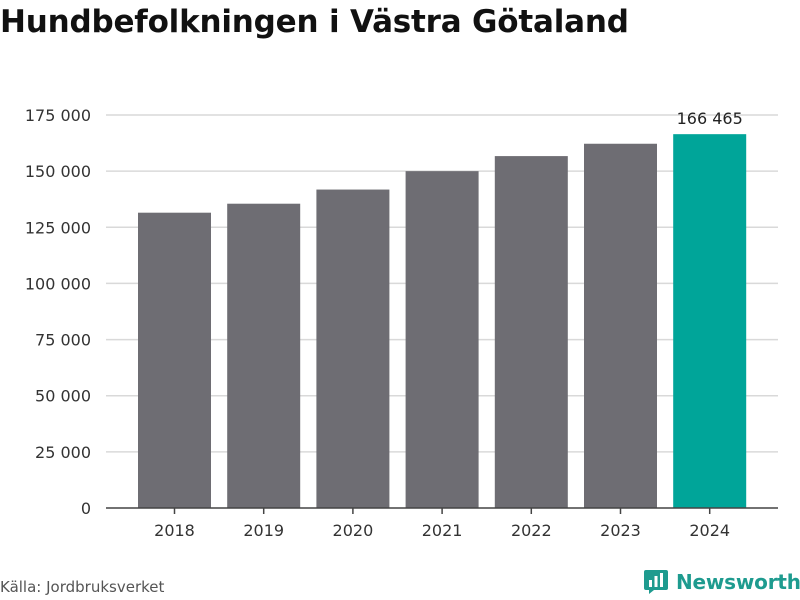  I want to click on bar-2024, so click(710, 321).